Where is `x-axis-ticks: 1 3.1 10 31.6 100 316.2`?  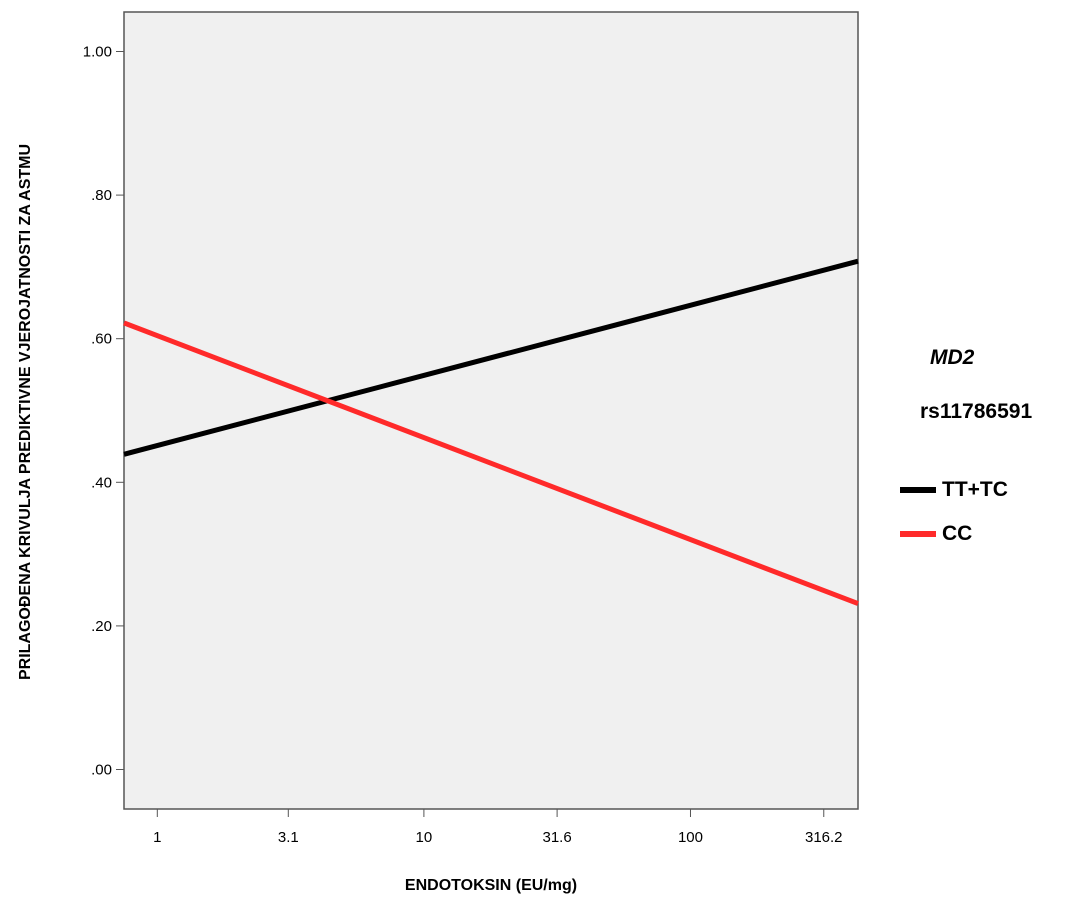
x-axis-ticks: 1 3.1 10 31.6 100 316.2 is located at coordinates (498, 827).